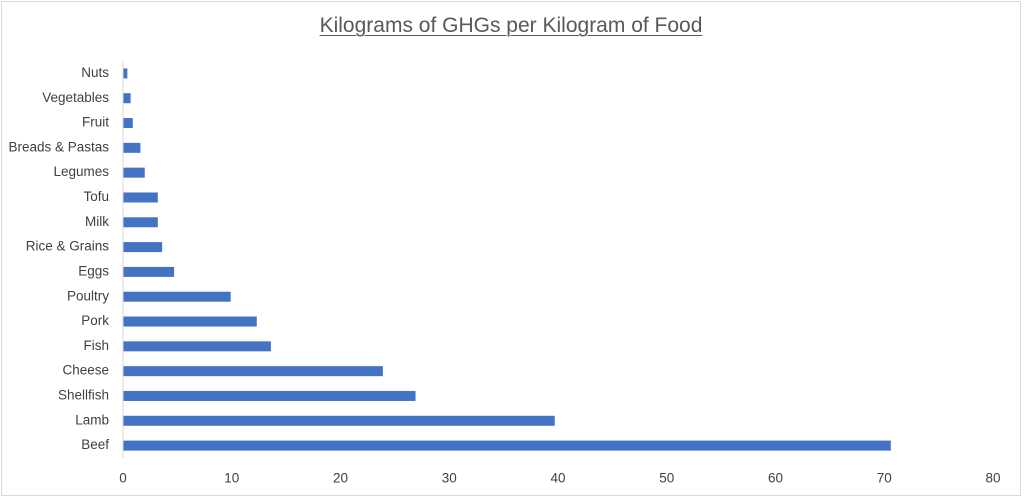 The width and height of the screenshot is (1024, 499). Describe the element at coordinates (231, 478) in the screenshot. I see `x-tick-label: 10` at that location.